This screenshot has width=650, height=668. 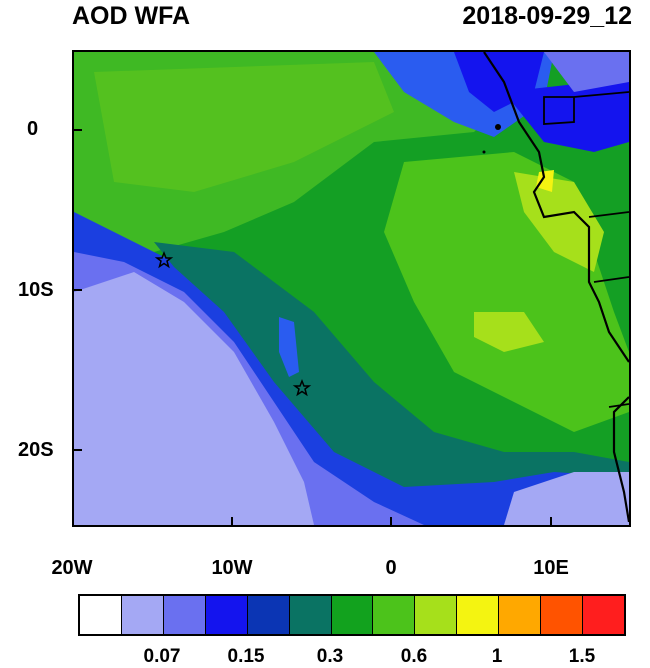 What do you see at coordinates (497, 656) in the screenshot?
I see `colorbar-label-1: 1` at bounding box center [497, 656].